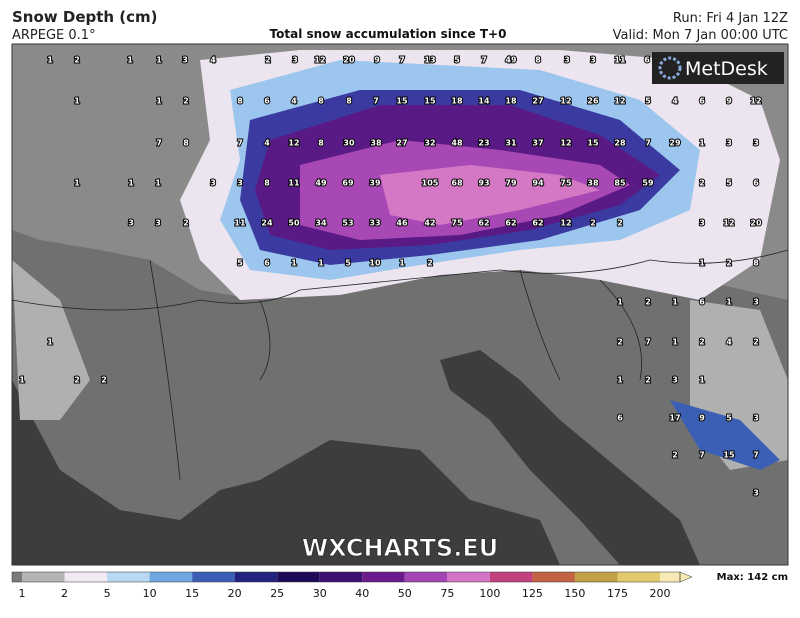 The width and height of the screenshot is (800, 618). Describe the element at coordinates (700, 35) in the screenshot. I see `valid: Valid: Mon 7 Jan 00:00 UTC` at that location.